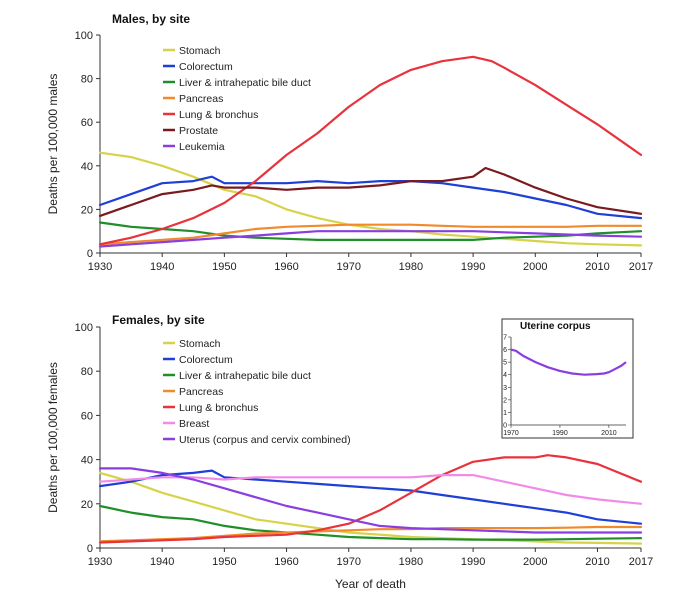  I want to click on inset-y-tick-label: 7, so click(505, 338).